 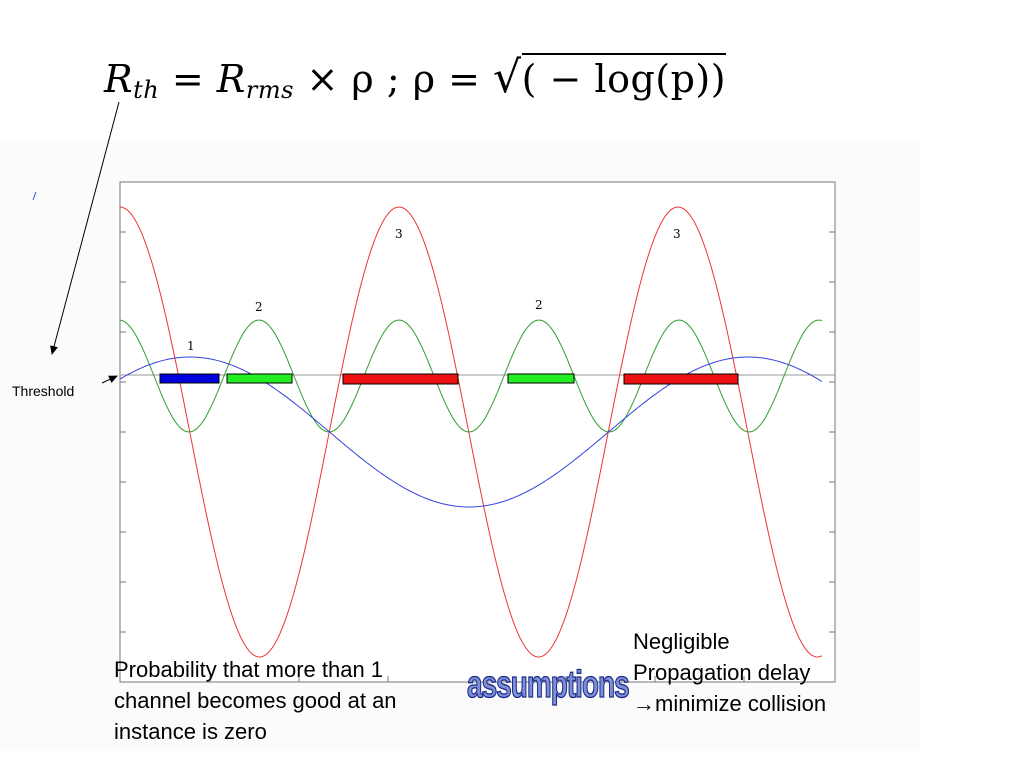 What do you see at coordinates (109, 379) in the screenshot?
I see `threshold-arrow` at bounding box center [109, 379].